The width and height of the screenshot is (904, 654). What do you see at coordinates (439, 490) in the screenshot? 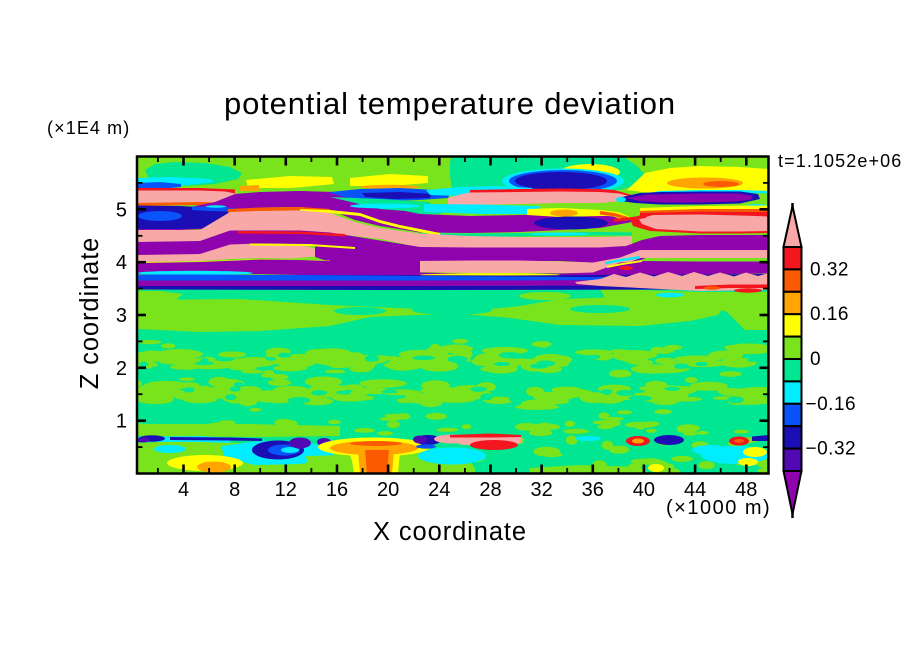
I see `svg-text: 24` at bounding box center [439, 490].